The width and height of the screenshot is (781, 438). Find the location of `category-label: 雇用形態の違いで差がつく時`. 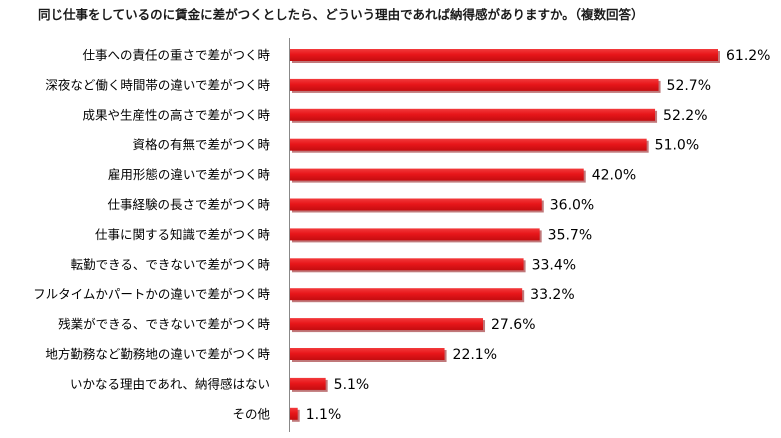

category-label: 雇用形態の違いで差がつく時 is located at coordinates (189, 174).